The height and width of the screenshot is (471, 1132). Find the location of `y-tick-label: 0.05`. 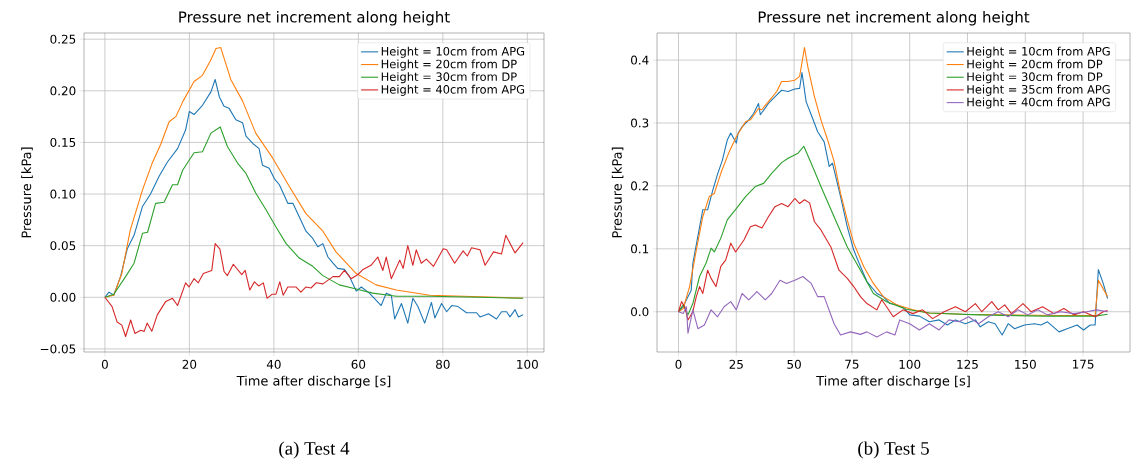

y-tick-label: 0.05 is located at coordinates (63, 246).